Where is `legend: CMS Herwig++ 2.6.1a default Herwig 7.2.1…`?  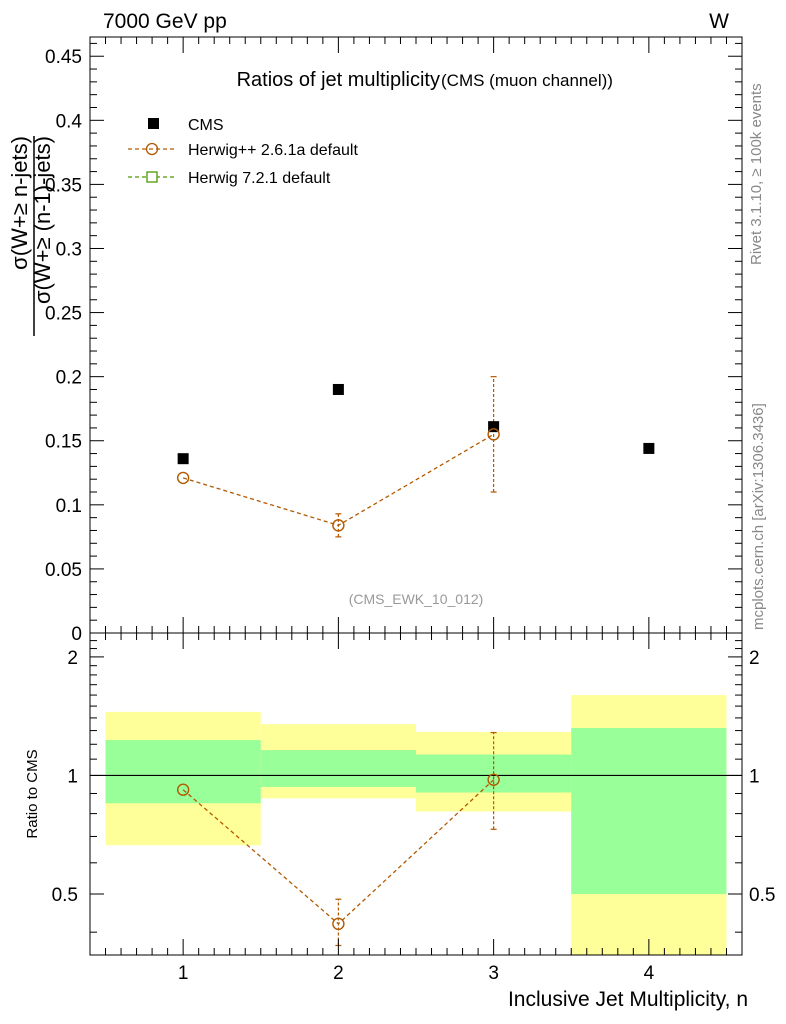
legend: CMS Herwig++ 2.6.1a default Herwig 7.2.1… is located at coordinates (243, 152).